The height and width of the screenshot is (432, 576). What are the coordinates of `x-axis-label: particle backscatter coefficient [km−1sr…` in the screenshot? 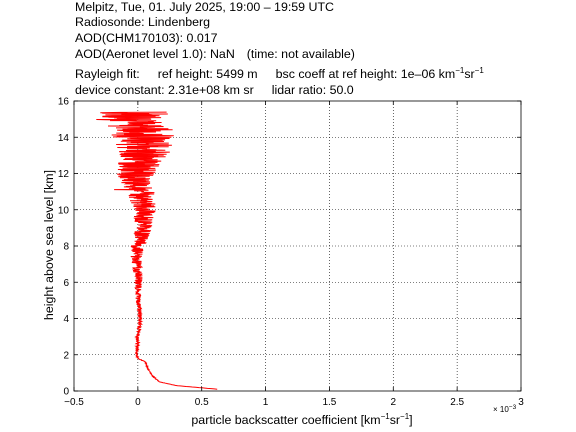 It's located at (301, 419).